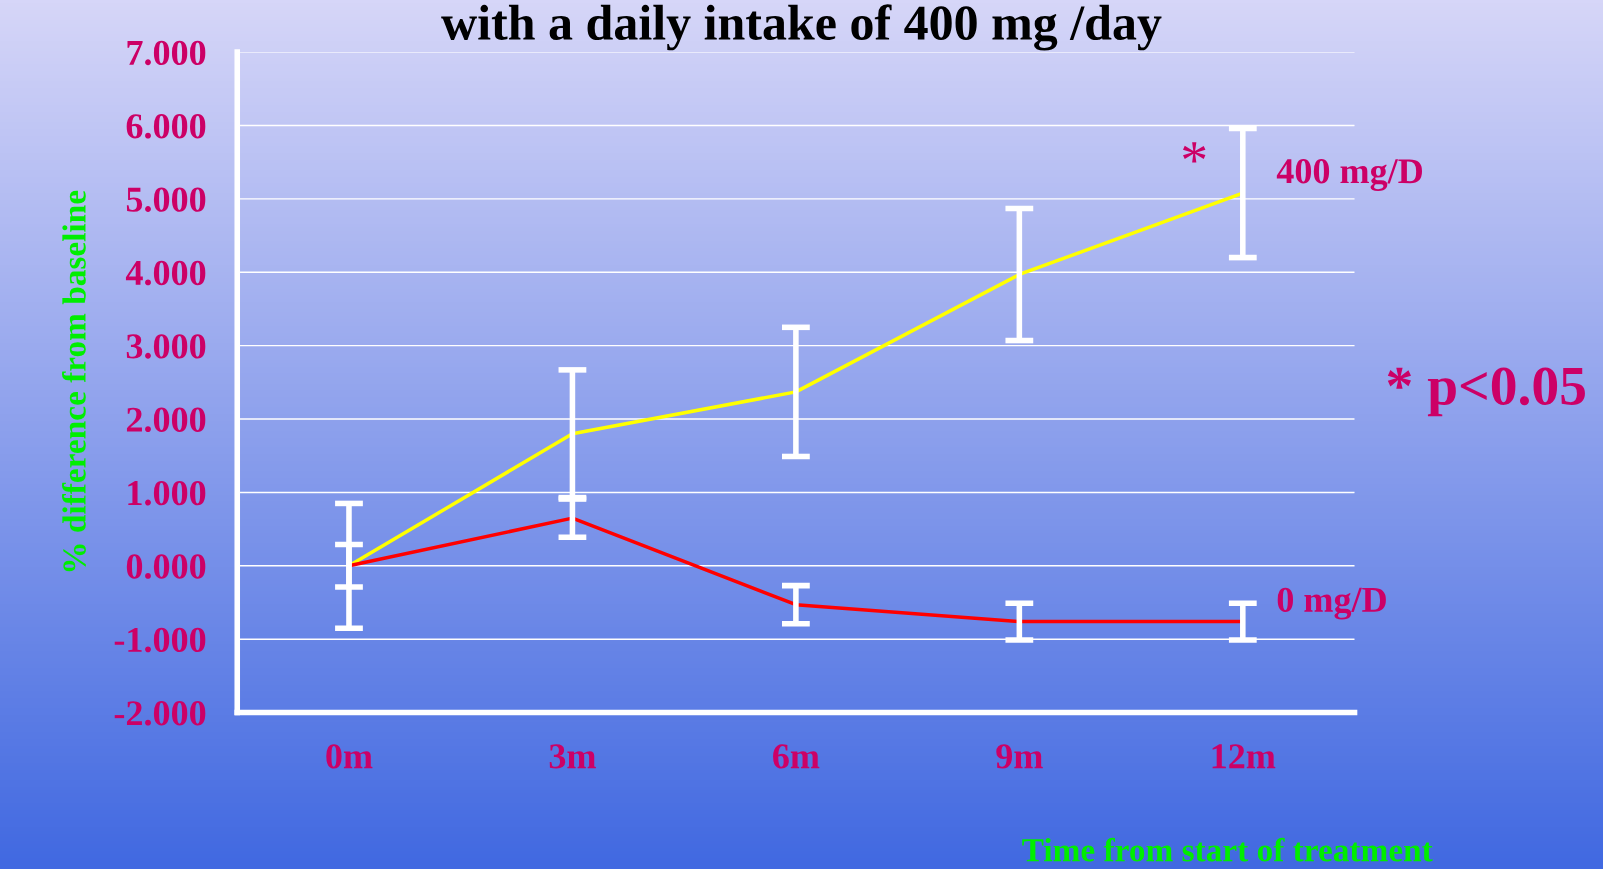  What do you see at coordinates (74, 381) in the screenshot?
I see `y-axis-title: % difference from baseline` at bounding box center [74, 381].